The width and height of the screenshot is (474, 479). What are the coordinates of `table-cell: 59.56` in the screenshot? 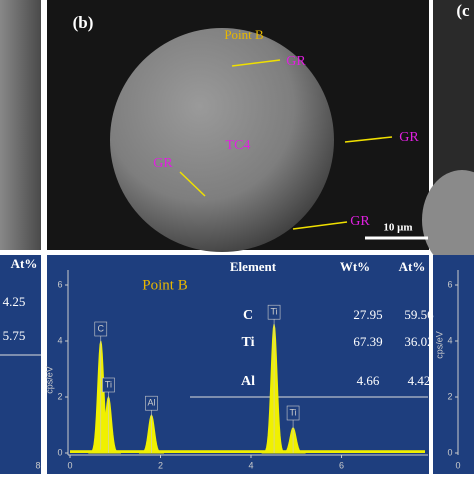 It's located at (419, 314).